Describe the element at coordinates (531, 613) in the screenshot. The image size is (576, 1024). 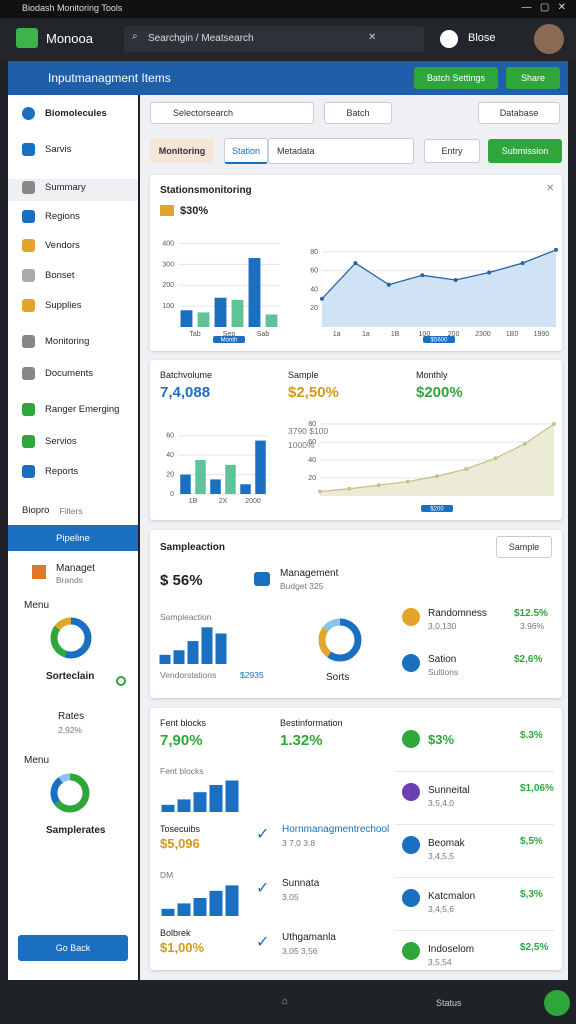
I see `list-value: $12.5%` at that location.